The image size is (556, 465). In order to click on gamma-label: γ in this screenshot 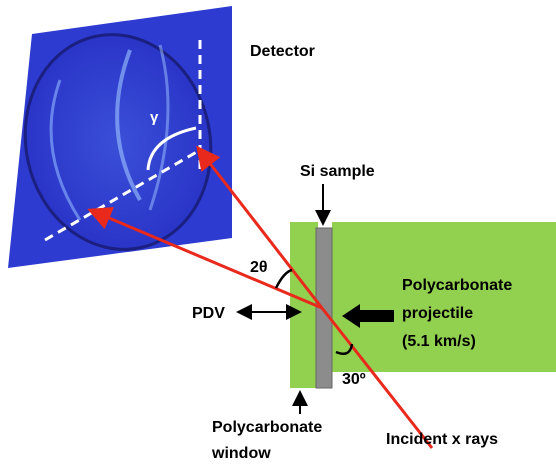, I will do `click(154, 117)`.